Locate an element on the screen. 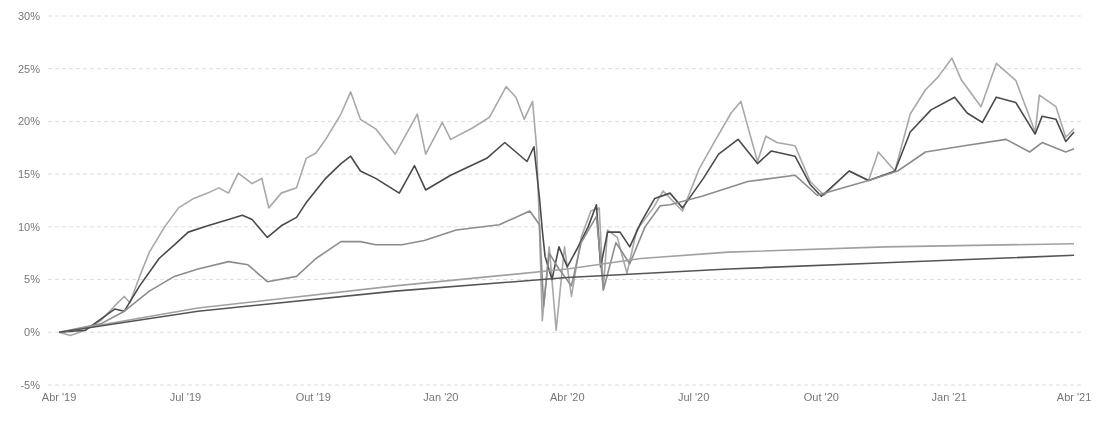 Image resolution: width=1105 pixels, height=421 pixels. x-tick-label: Out '20 is located at coordinates (821, 396).